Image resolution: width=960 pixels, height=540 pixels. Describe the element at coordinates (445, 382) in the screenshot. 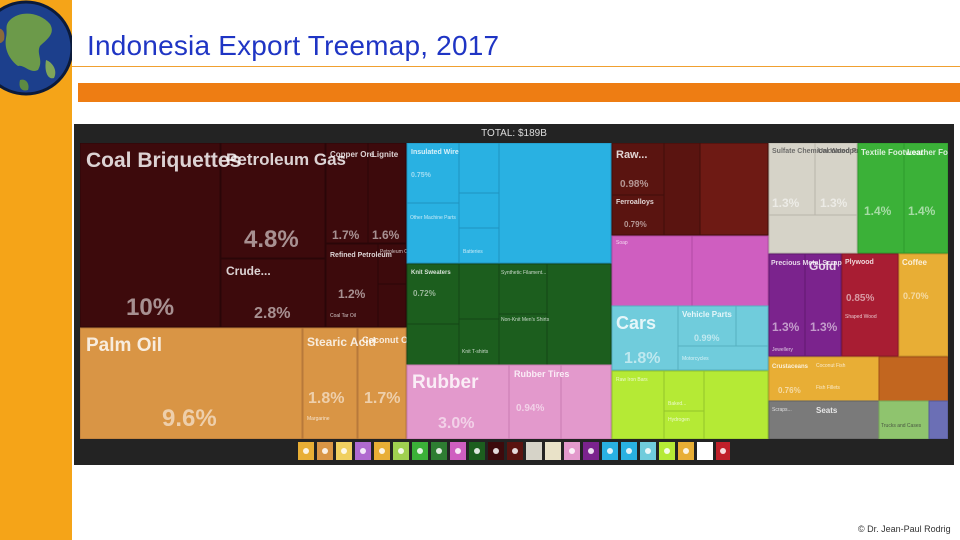

I see `tm-label: Rubber` at that location.